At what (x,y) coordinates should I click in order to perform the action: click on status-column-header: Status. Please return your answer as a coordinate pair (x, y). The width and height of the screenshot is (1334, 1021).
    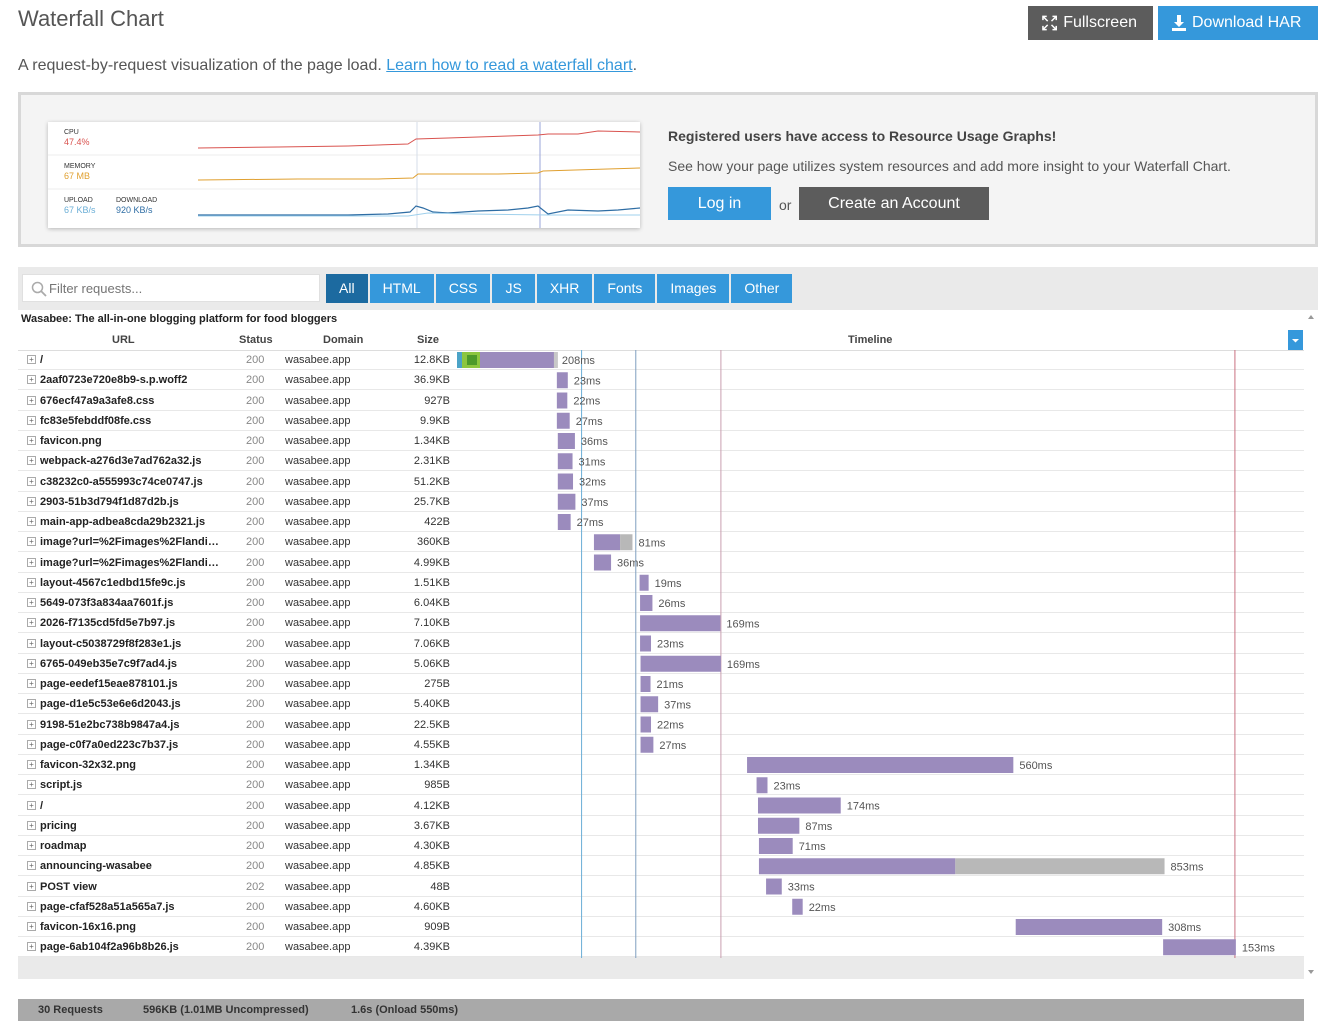
    Looking at the image, I should click on (256, 340).